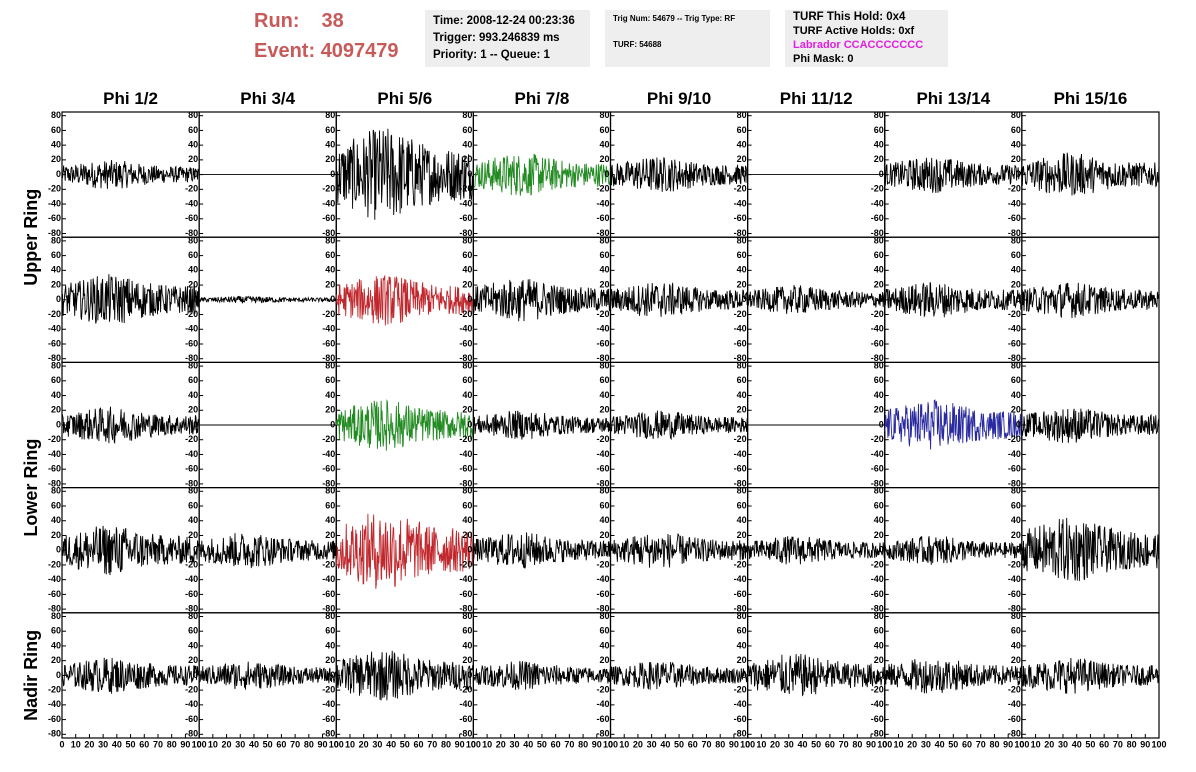  Describe the element at coordinates (130, 98) in the screenshot. I see `column-title: Phi 1/2` at that location.